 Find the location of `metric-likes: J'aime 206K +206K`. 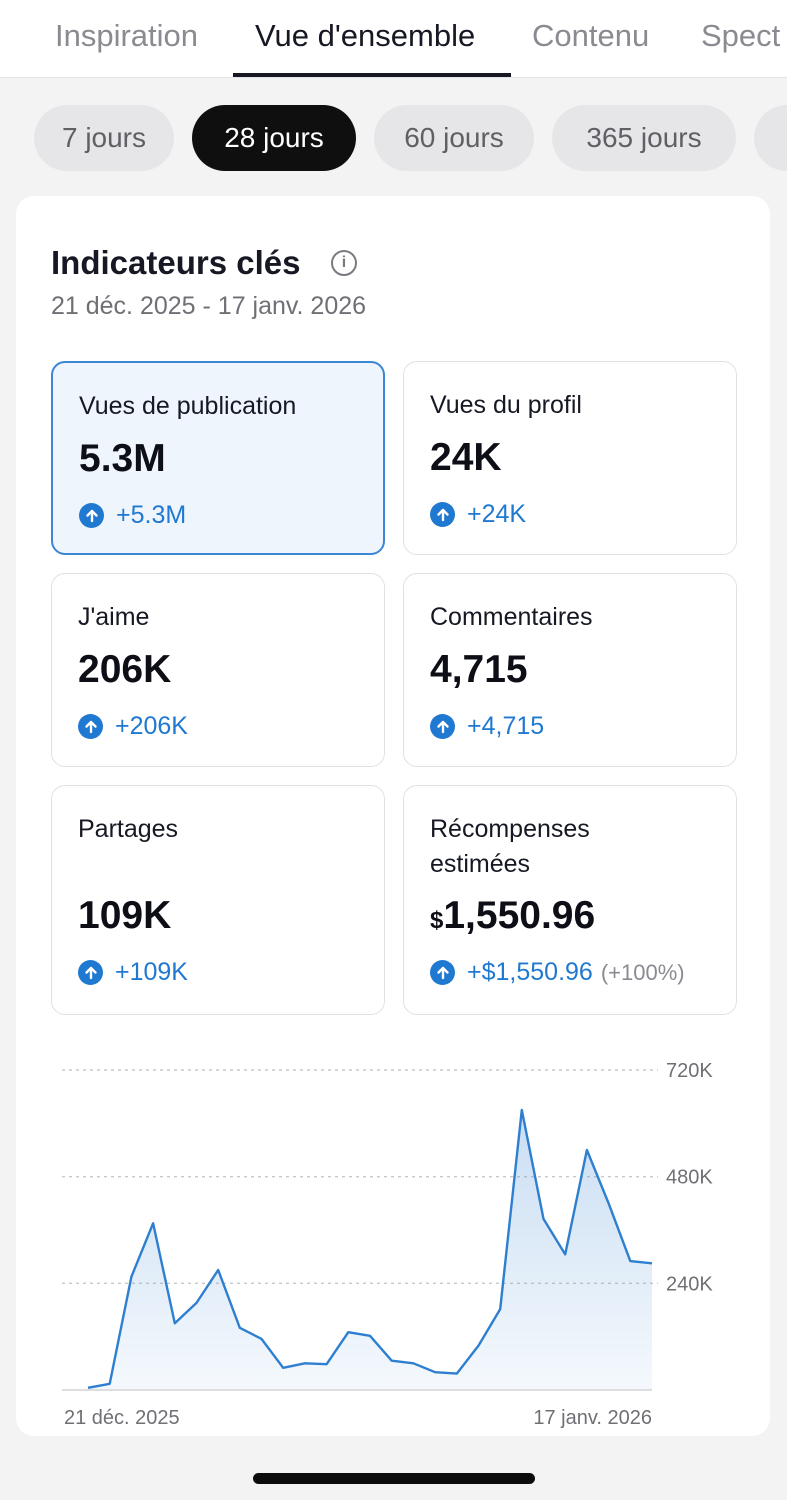

metric-likes: J'aime 206K +206K is located at coordinates (218, 670).